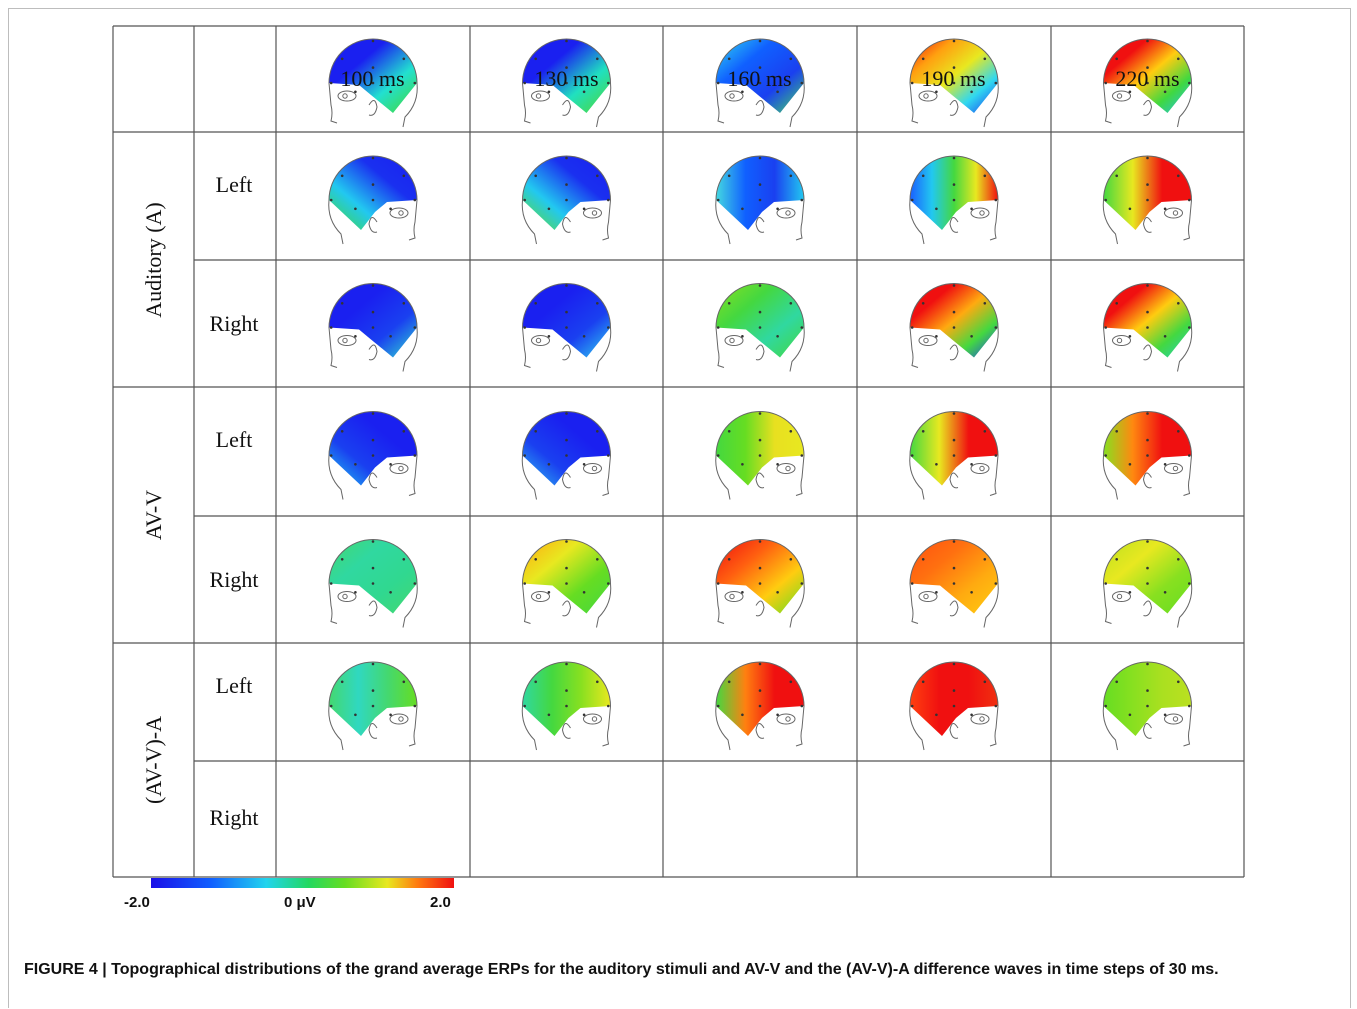 The height and width of the screenshot is (1009, 1357). I want to click on column-header-220ms: 220 ms, so click(1147, 78).